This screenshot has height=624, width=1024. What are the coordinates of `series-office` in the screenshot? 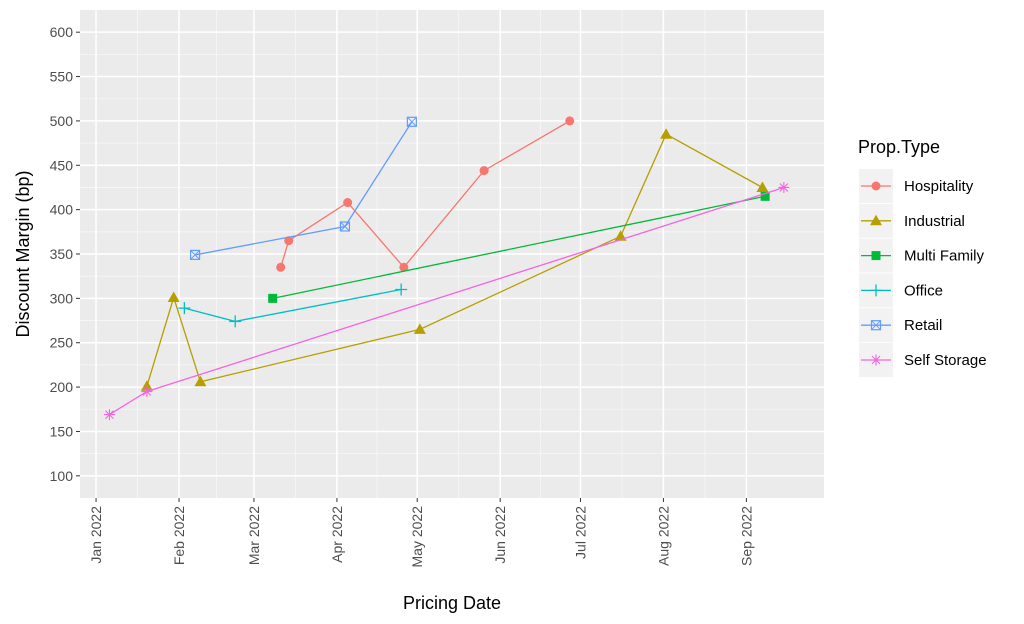 It's located at (293, 305).